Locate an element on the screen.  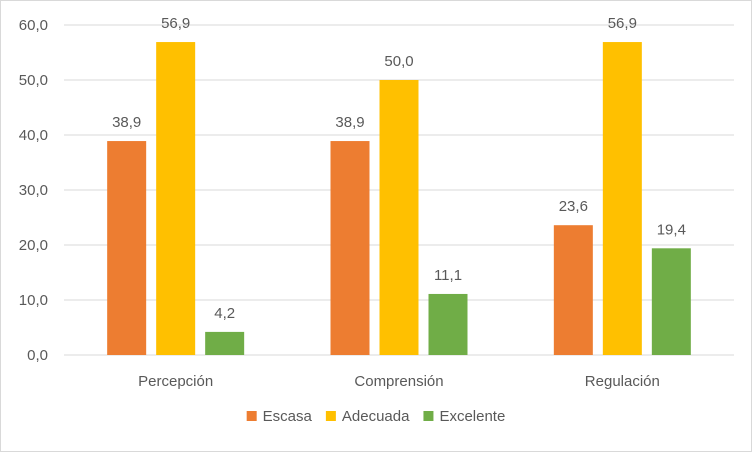
y-tick-label: 20,0 is located at coordinates (33, 245).